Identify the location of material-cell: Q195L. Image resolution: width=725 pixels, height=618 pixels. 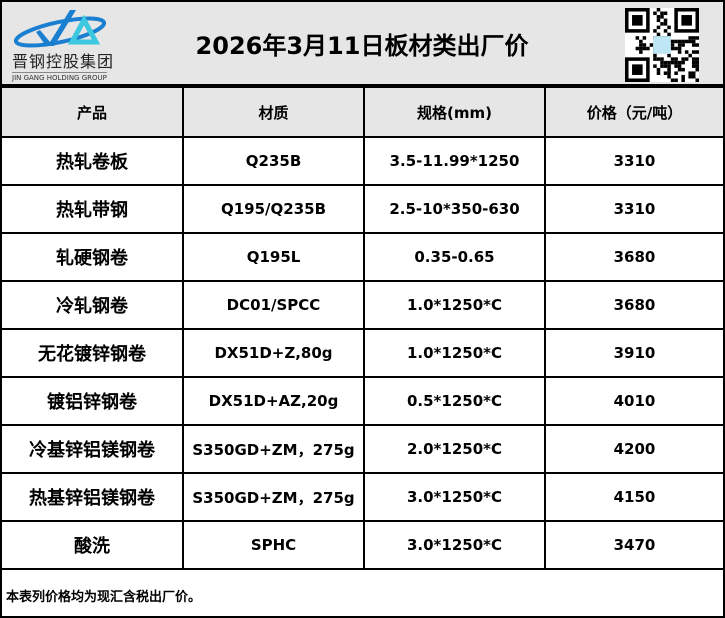
(273, 257).